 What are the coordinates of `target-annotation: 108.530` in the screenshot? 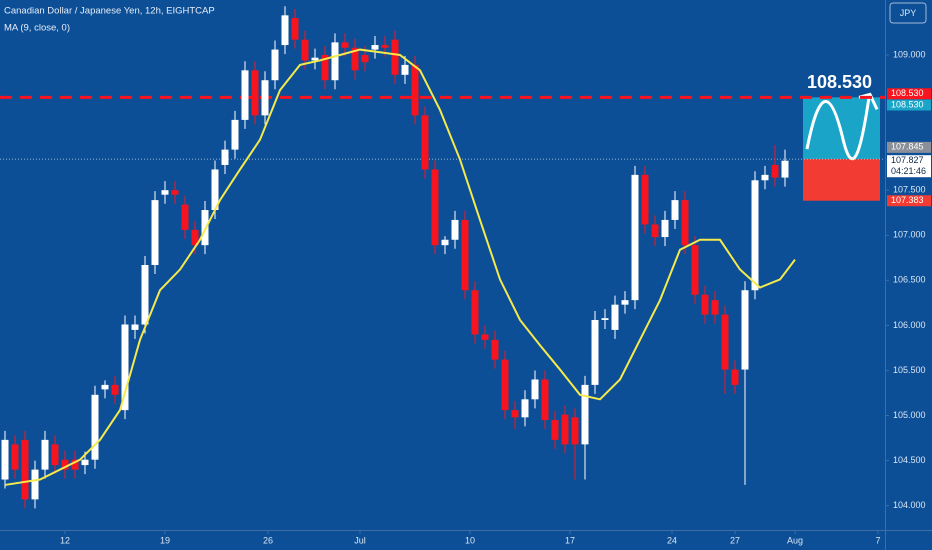 It's located at (839, 82).